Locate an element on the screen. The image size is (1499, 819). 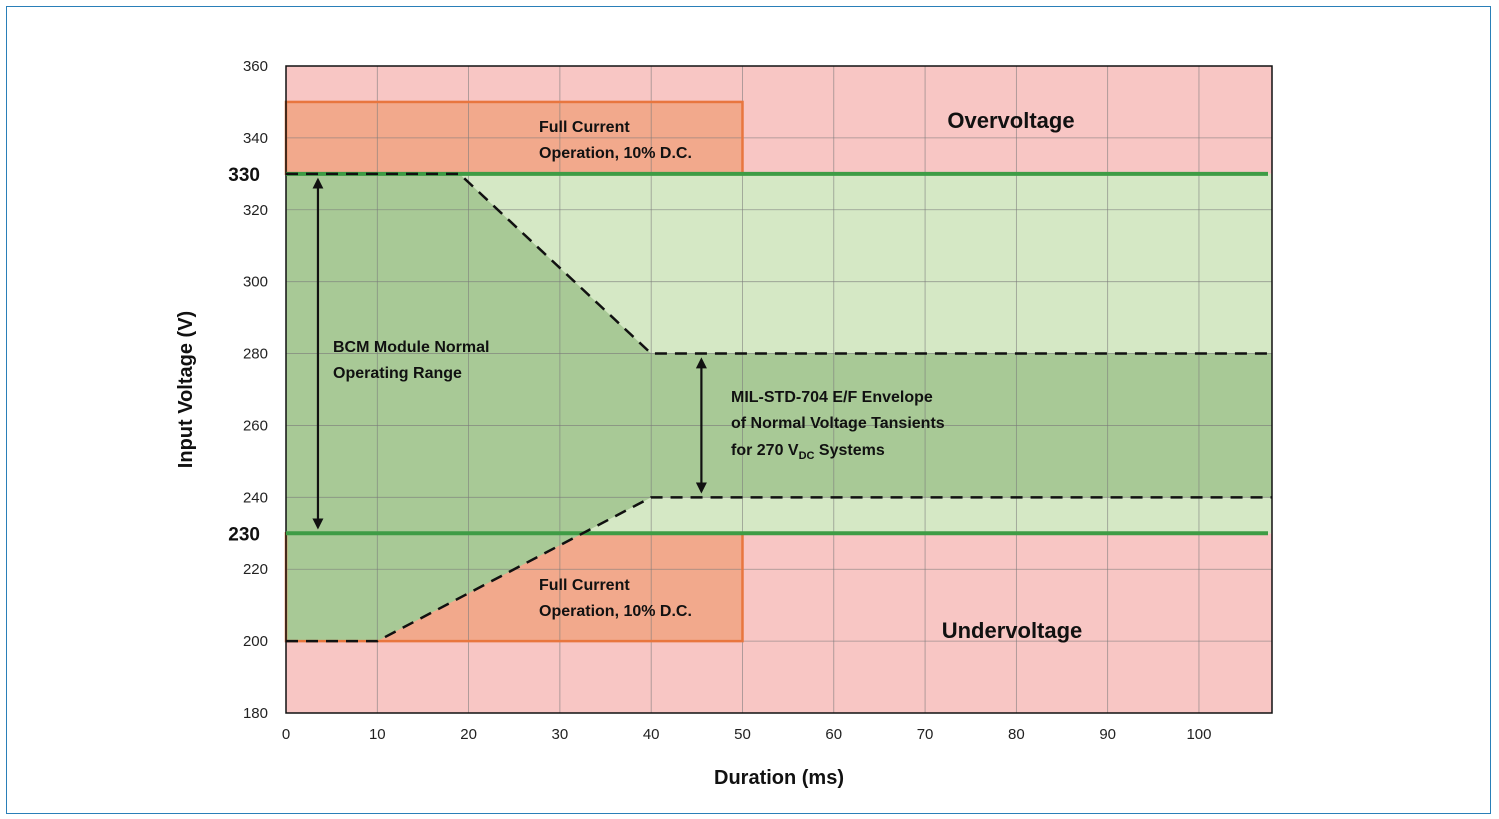
y-tick-label-260: 260 is located at coordinates (255, 425).